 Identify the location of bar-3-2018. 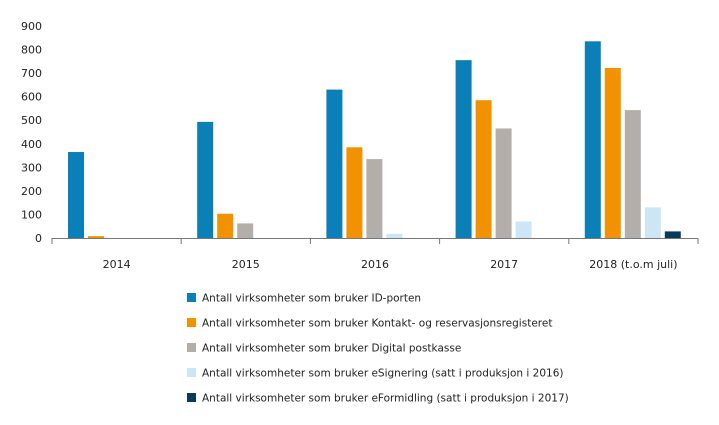
(632, 174).